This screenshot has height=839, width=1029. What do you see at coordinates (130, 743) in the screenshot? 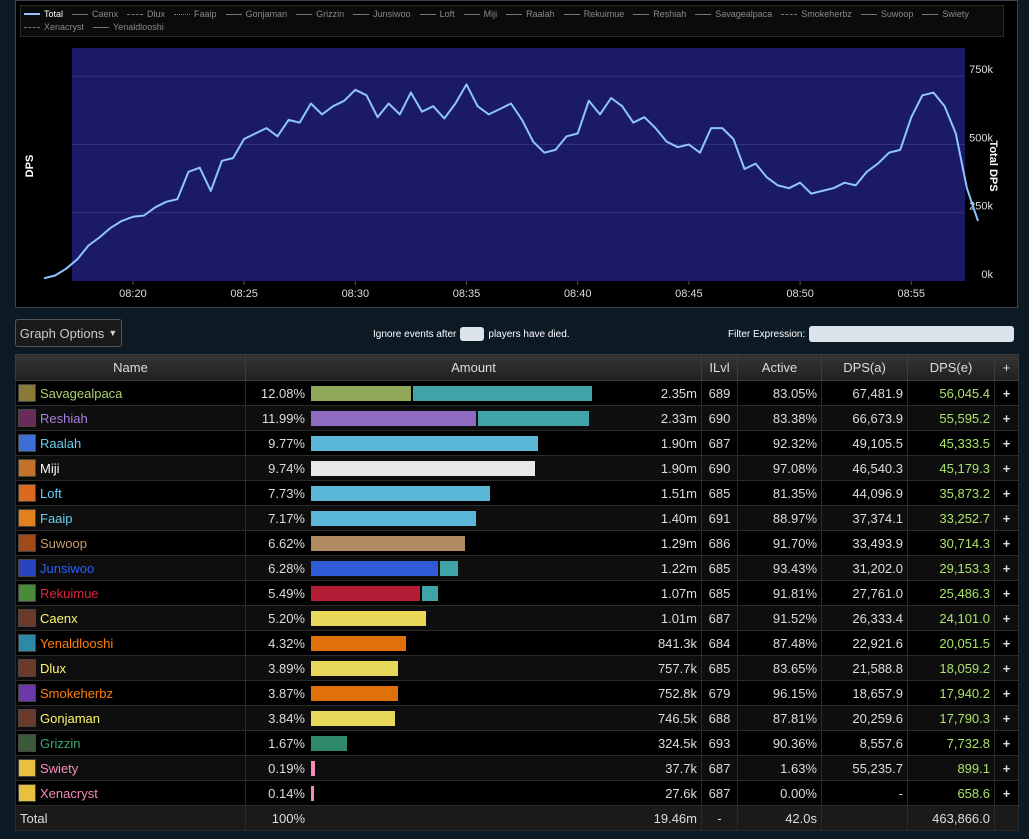
I see `player-name-cell: Grizzin` at bounding box center [130, 743].